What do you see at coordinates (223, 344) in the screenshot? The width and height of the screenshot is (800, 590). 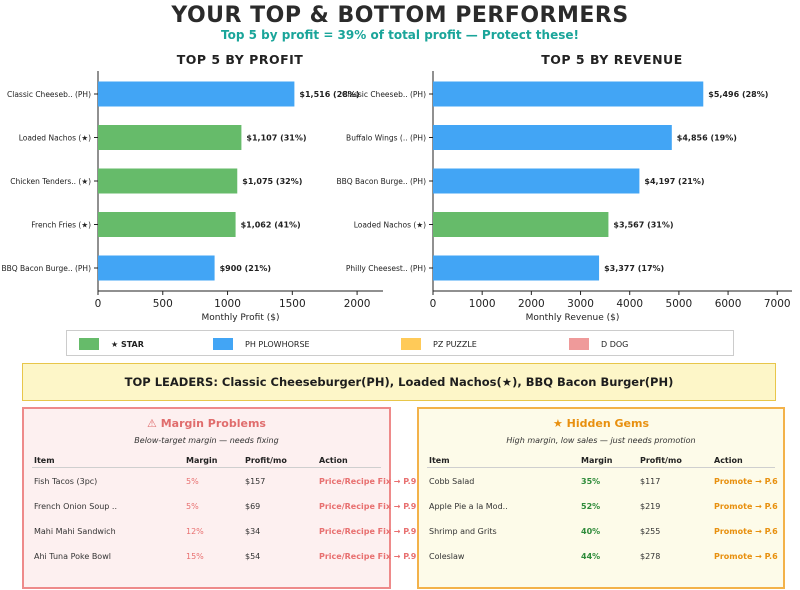 I see `legend-swatch-plowhorse` at bounding box center [223, 344].